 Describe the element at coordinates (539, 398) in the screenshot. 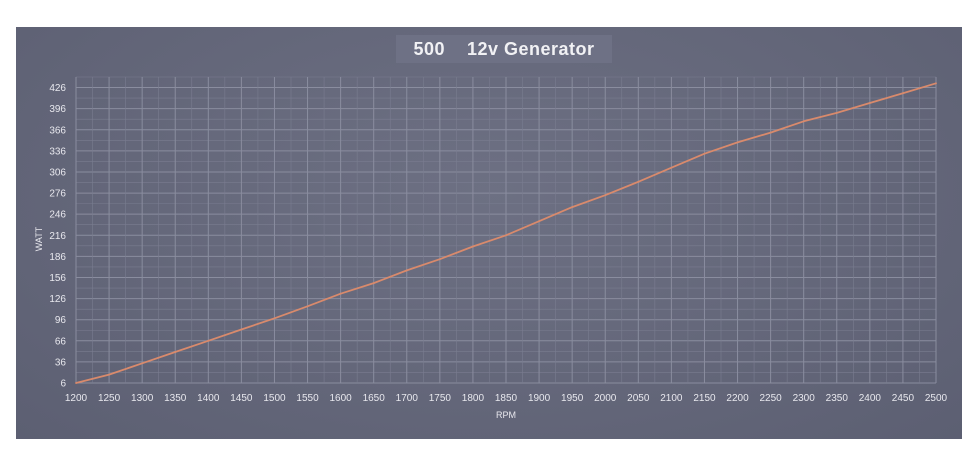

I see `x-tick-label: 1900` at that location.